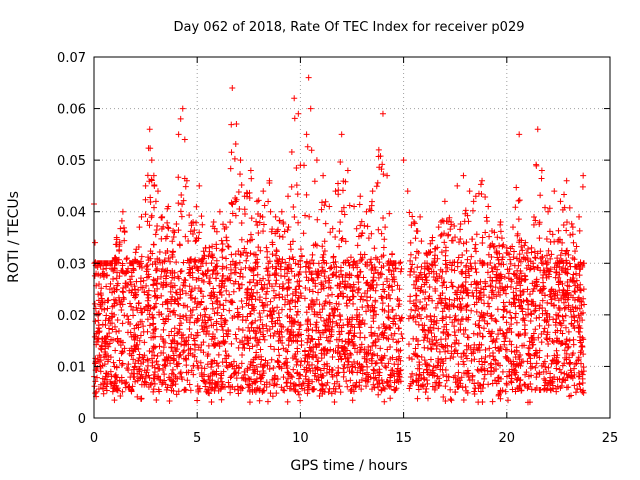 This screenshot has width=640, height=480. I want to click on y-tick-label: 0.06, so click(71, 110).